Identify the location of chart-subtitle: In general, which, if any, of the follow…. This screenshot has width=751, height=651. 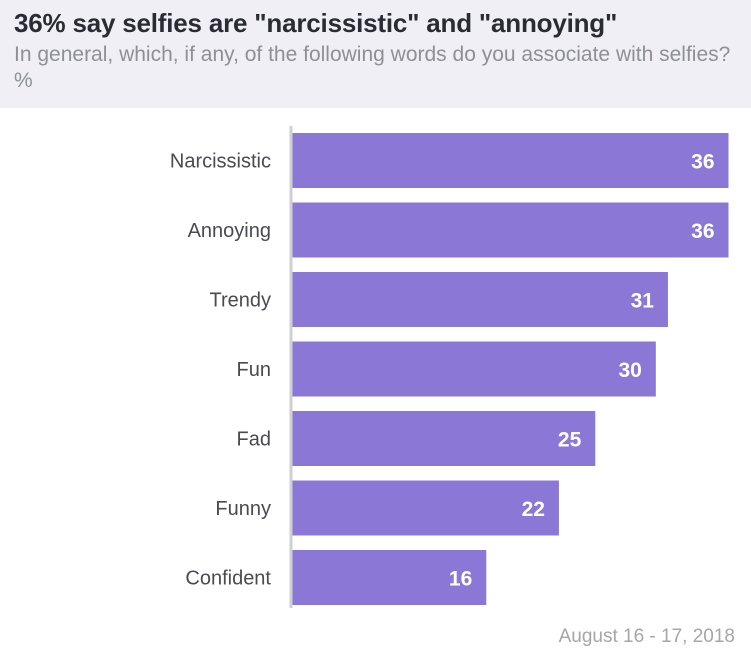
(372, 67).